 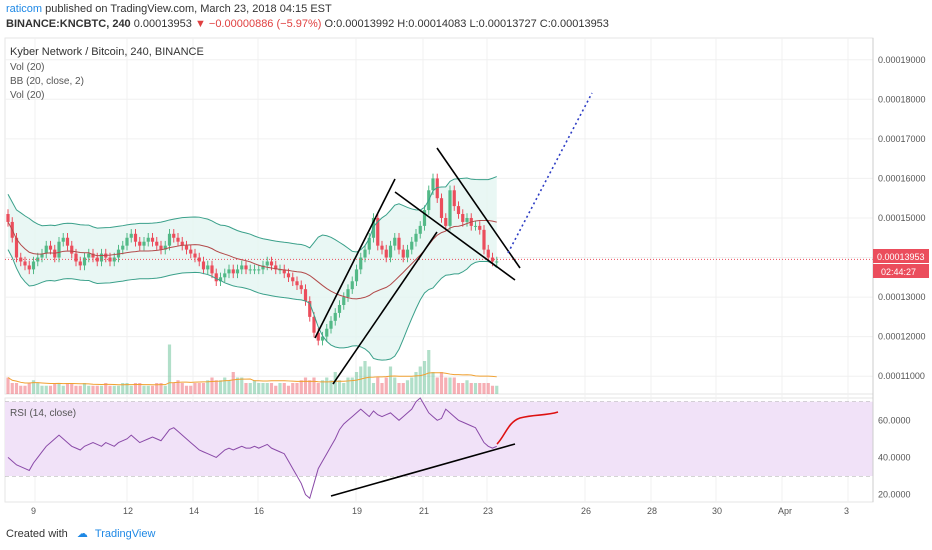 What do you see at coordinates (107, 52) in the screenshot?
I see `legend-title: Kyber Network / Bitcoin, 240, BINANCE` at bounding box center [107, 52].